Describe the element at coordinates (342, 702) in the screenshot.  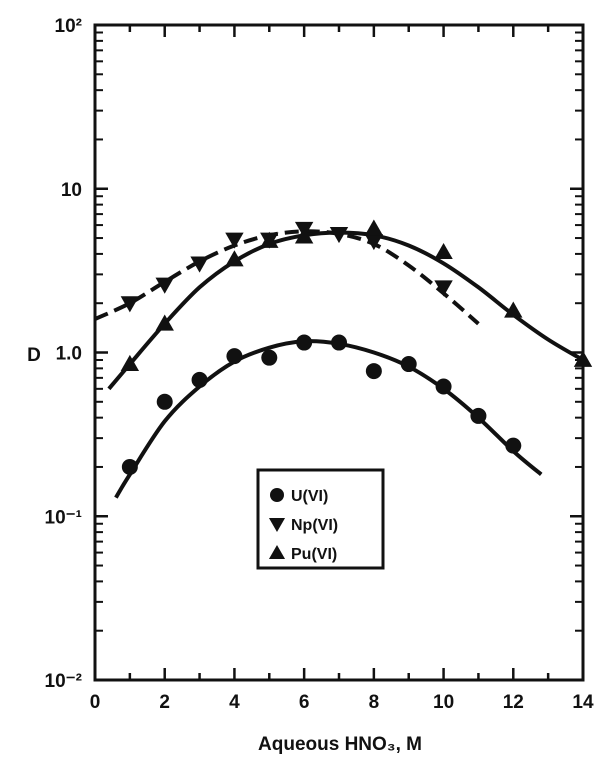
I see `x-tick-labels: 0 2 4 6 8 10 12 14` at that location.